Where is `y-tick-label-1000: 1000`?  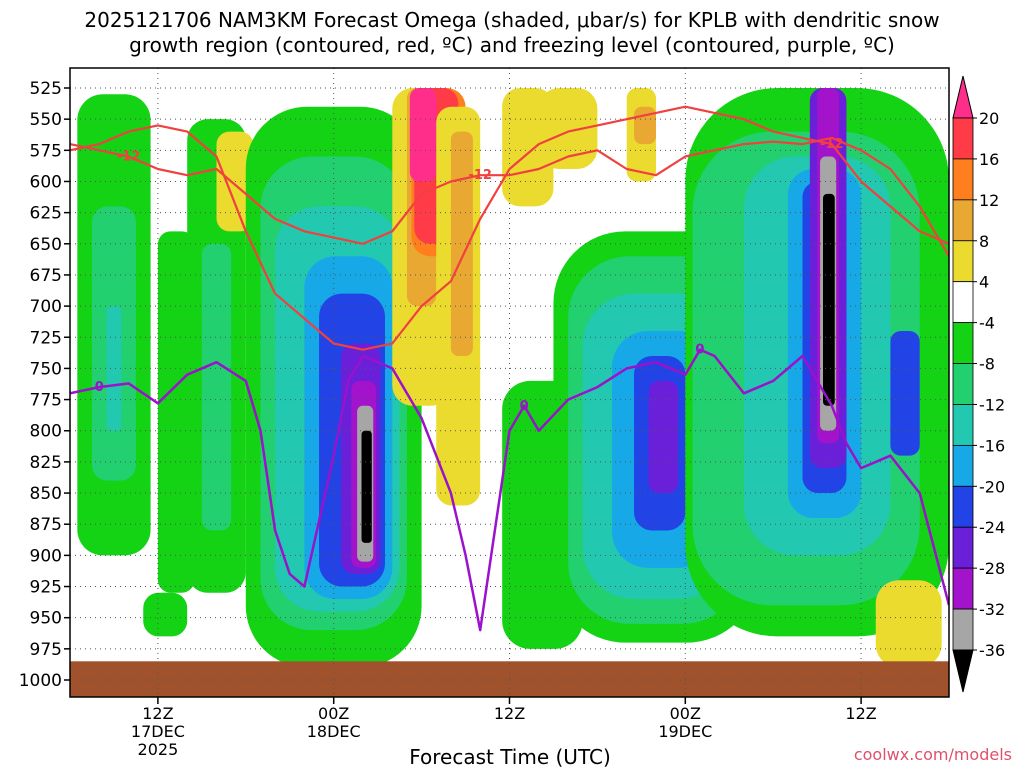 y-tick-label-1000: 1000 is located at coordinates (40, 681).